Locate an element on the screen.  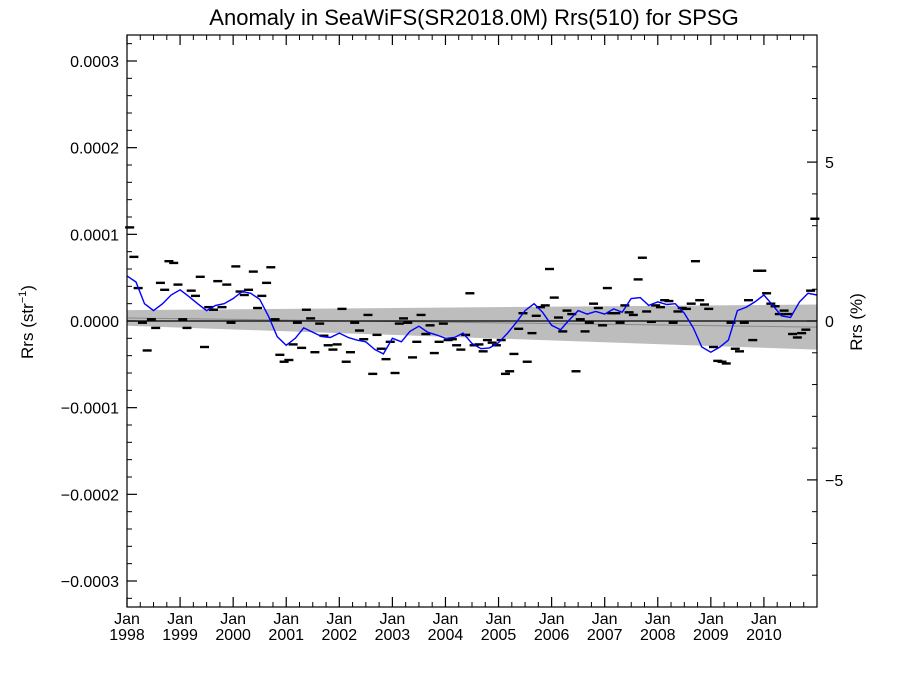
x-tick-year-label: 2002 is located at coordinates (340, 635).